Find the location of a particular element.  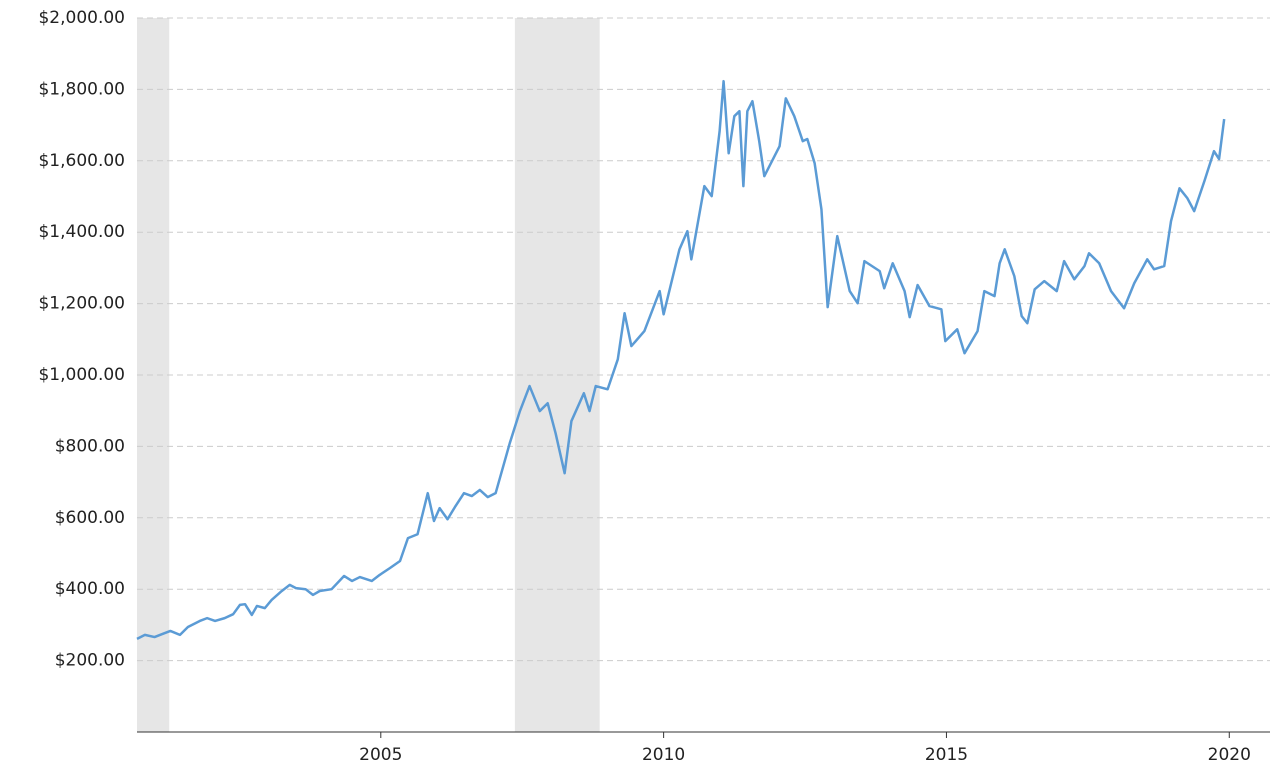

x-tick-label: 2015 is located at coordinates (946, 755).